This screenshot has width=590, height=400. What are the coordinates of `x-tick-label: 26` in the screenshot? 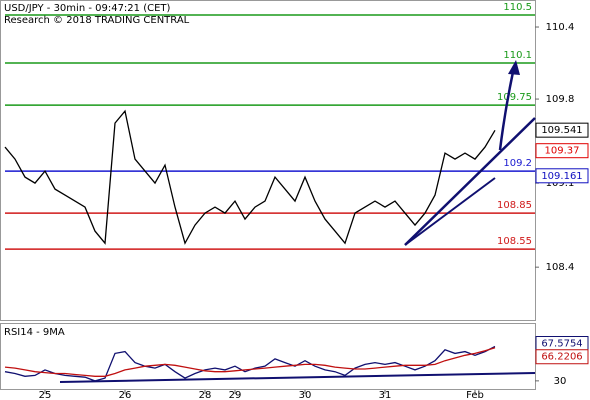 It's located at (125, 395).